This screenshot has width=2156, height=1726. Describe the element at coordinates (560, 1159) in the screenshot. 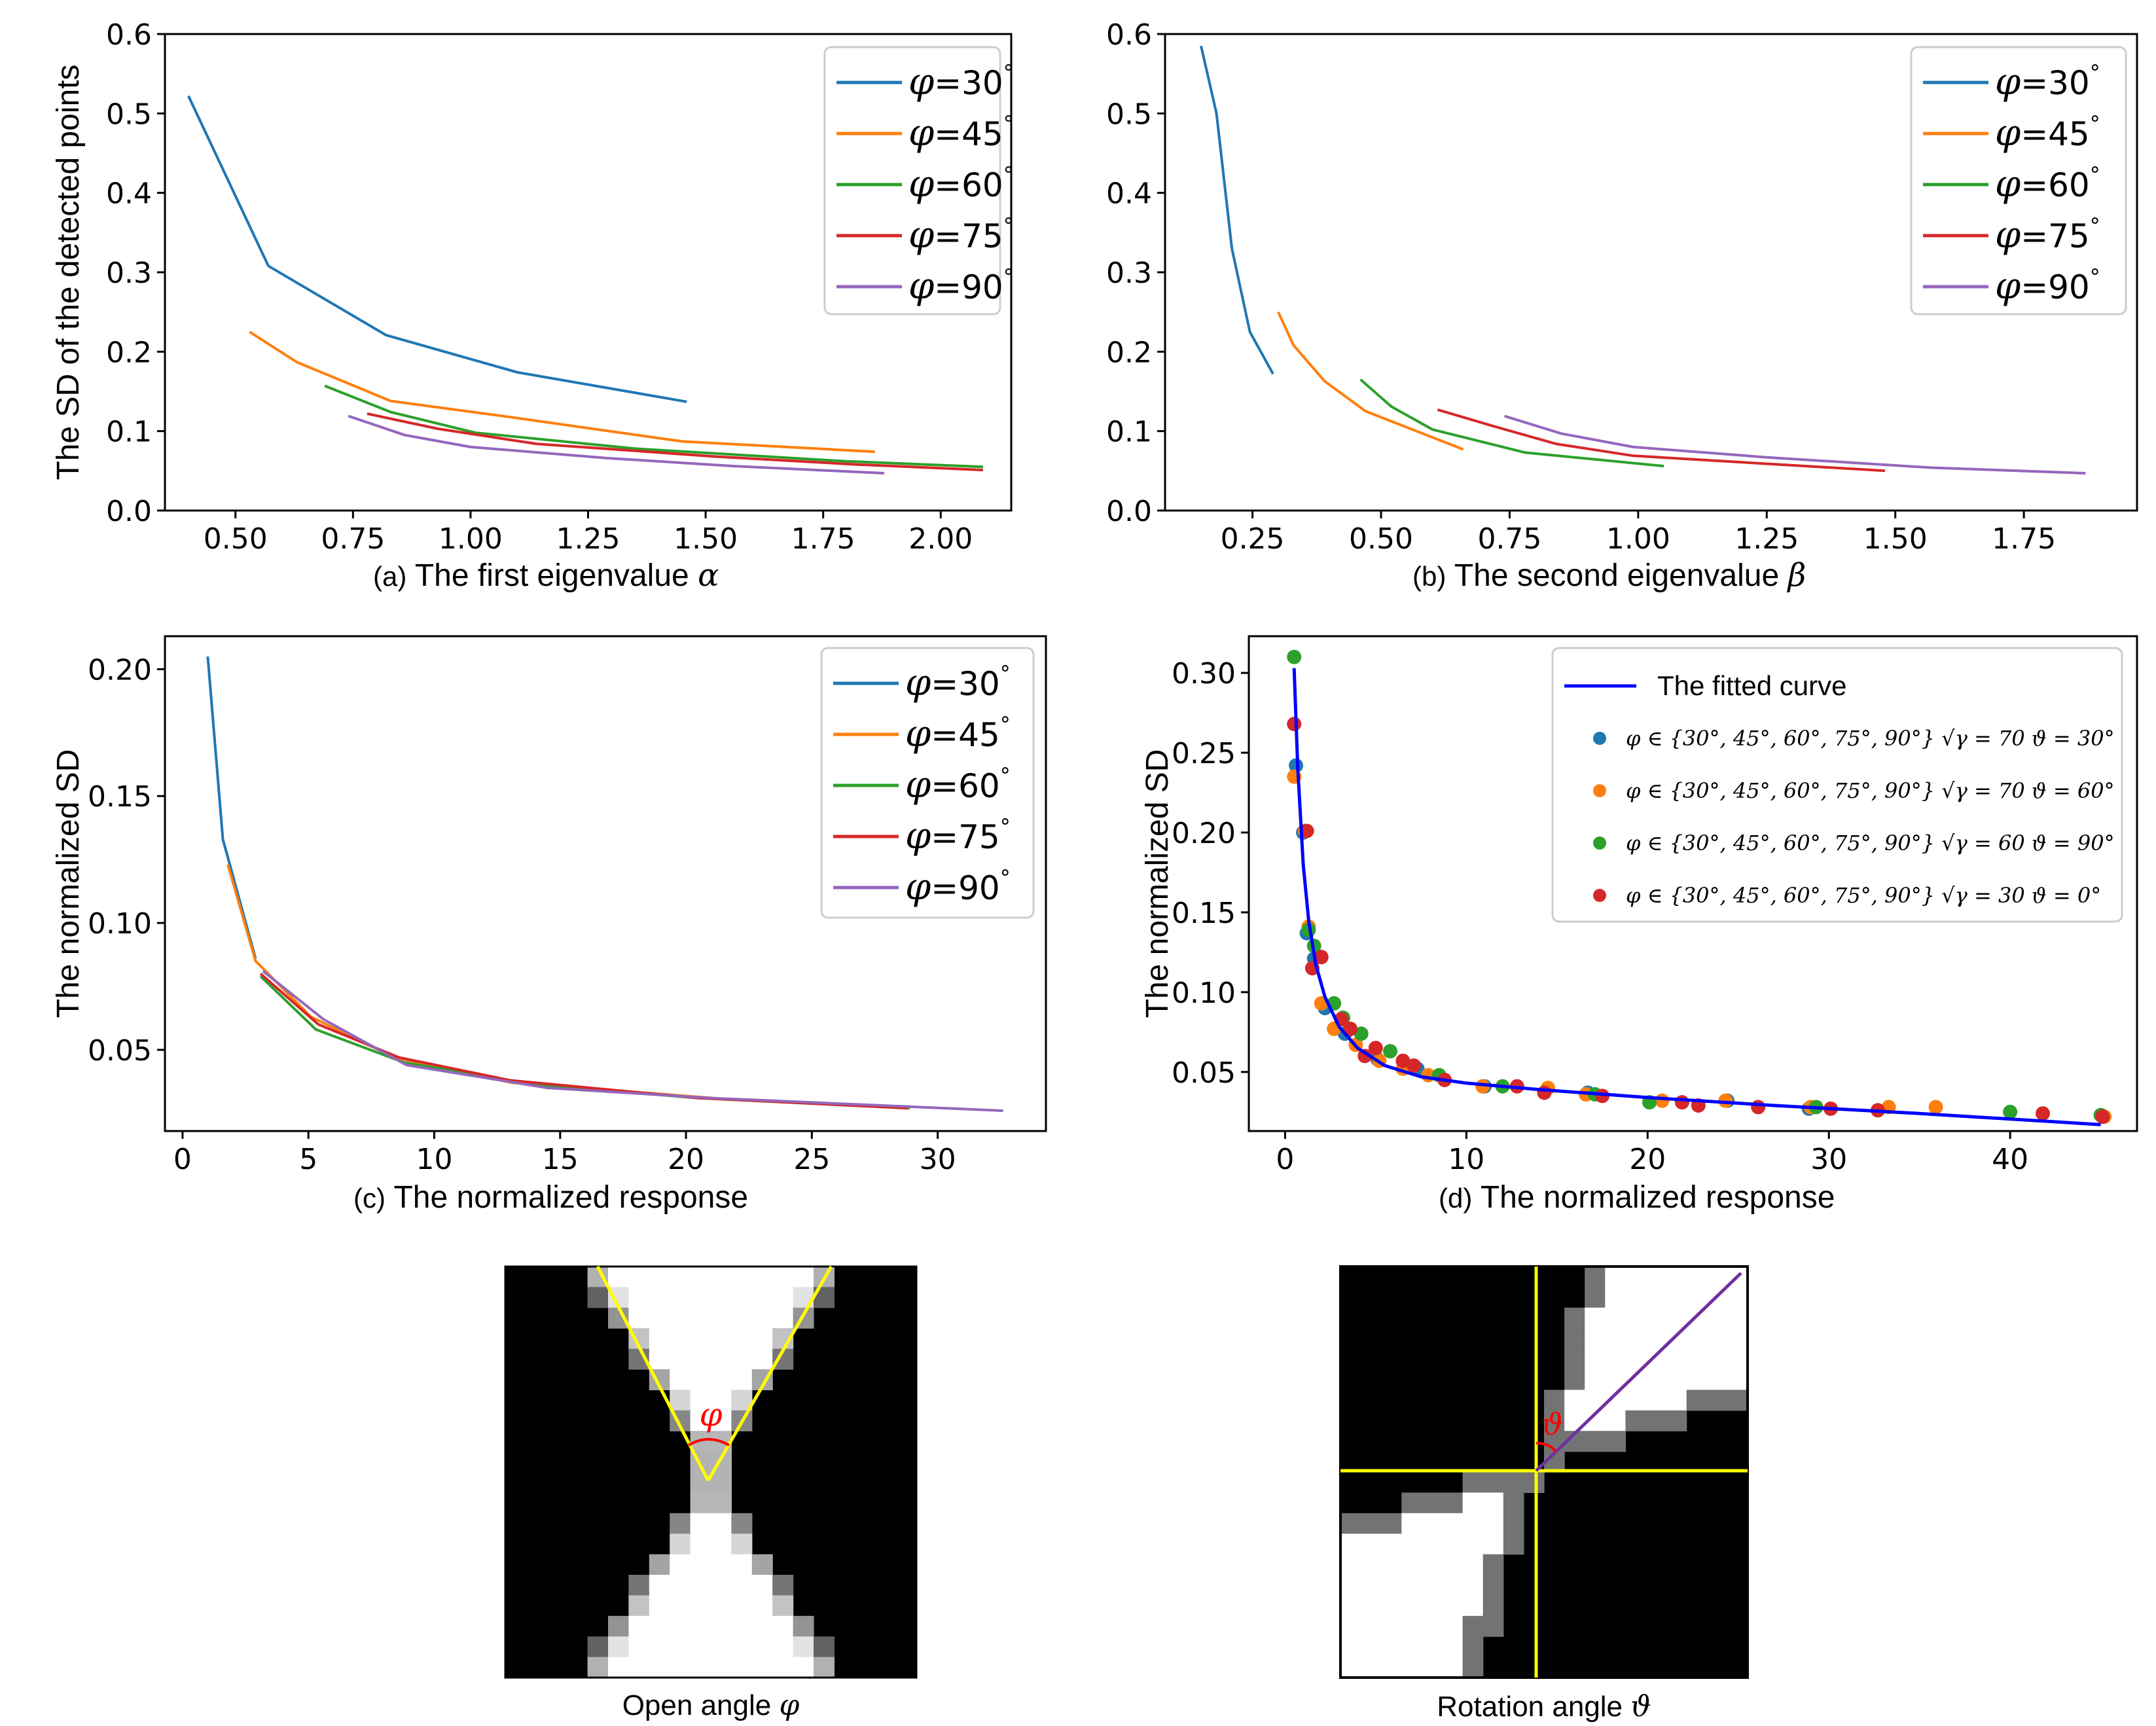

I see `x-tick-label: 15` at that location.